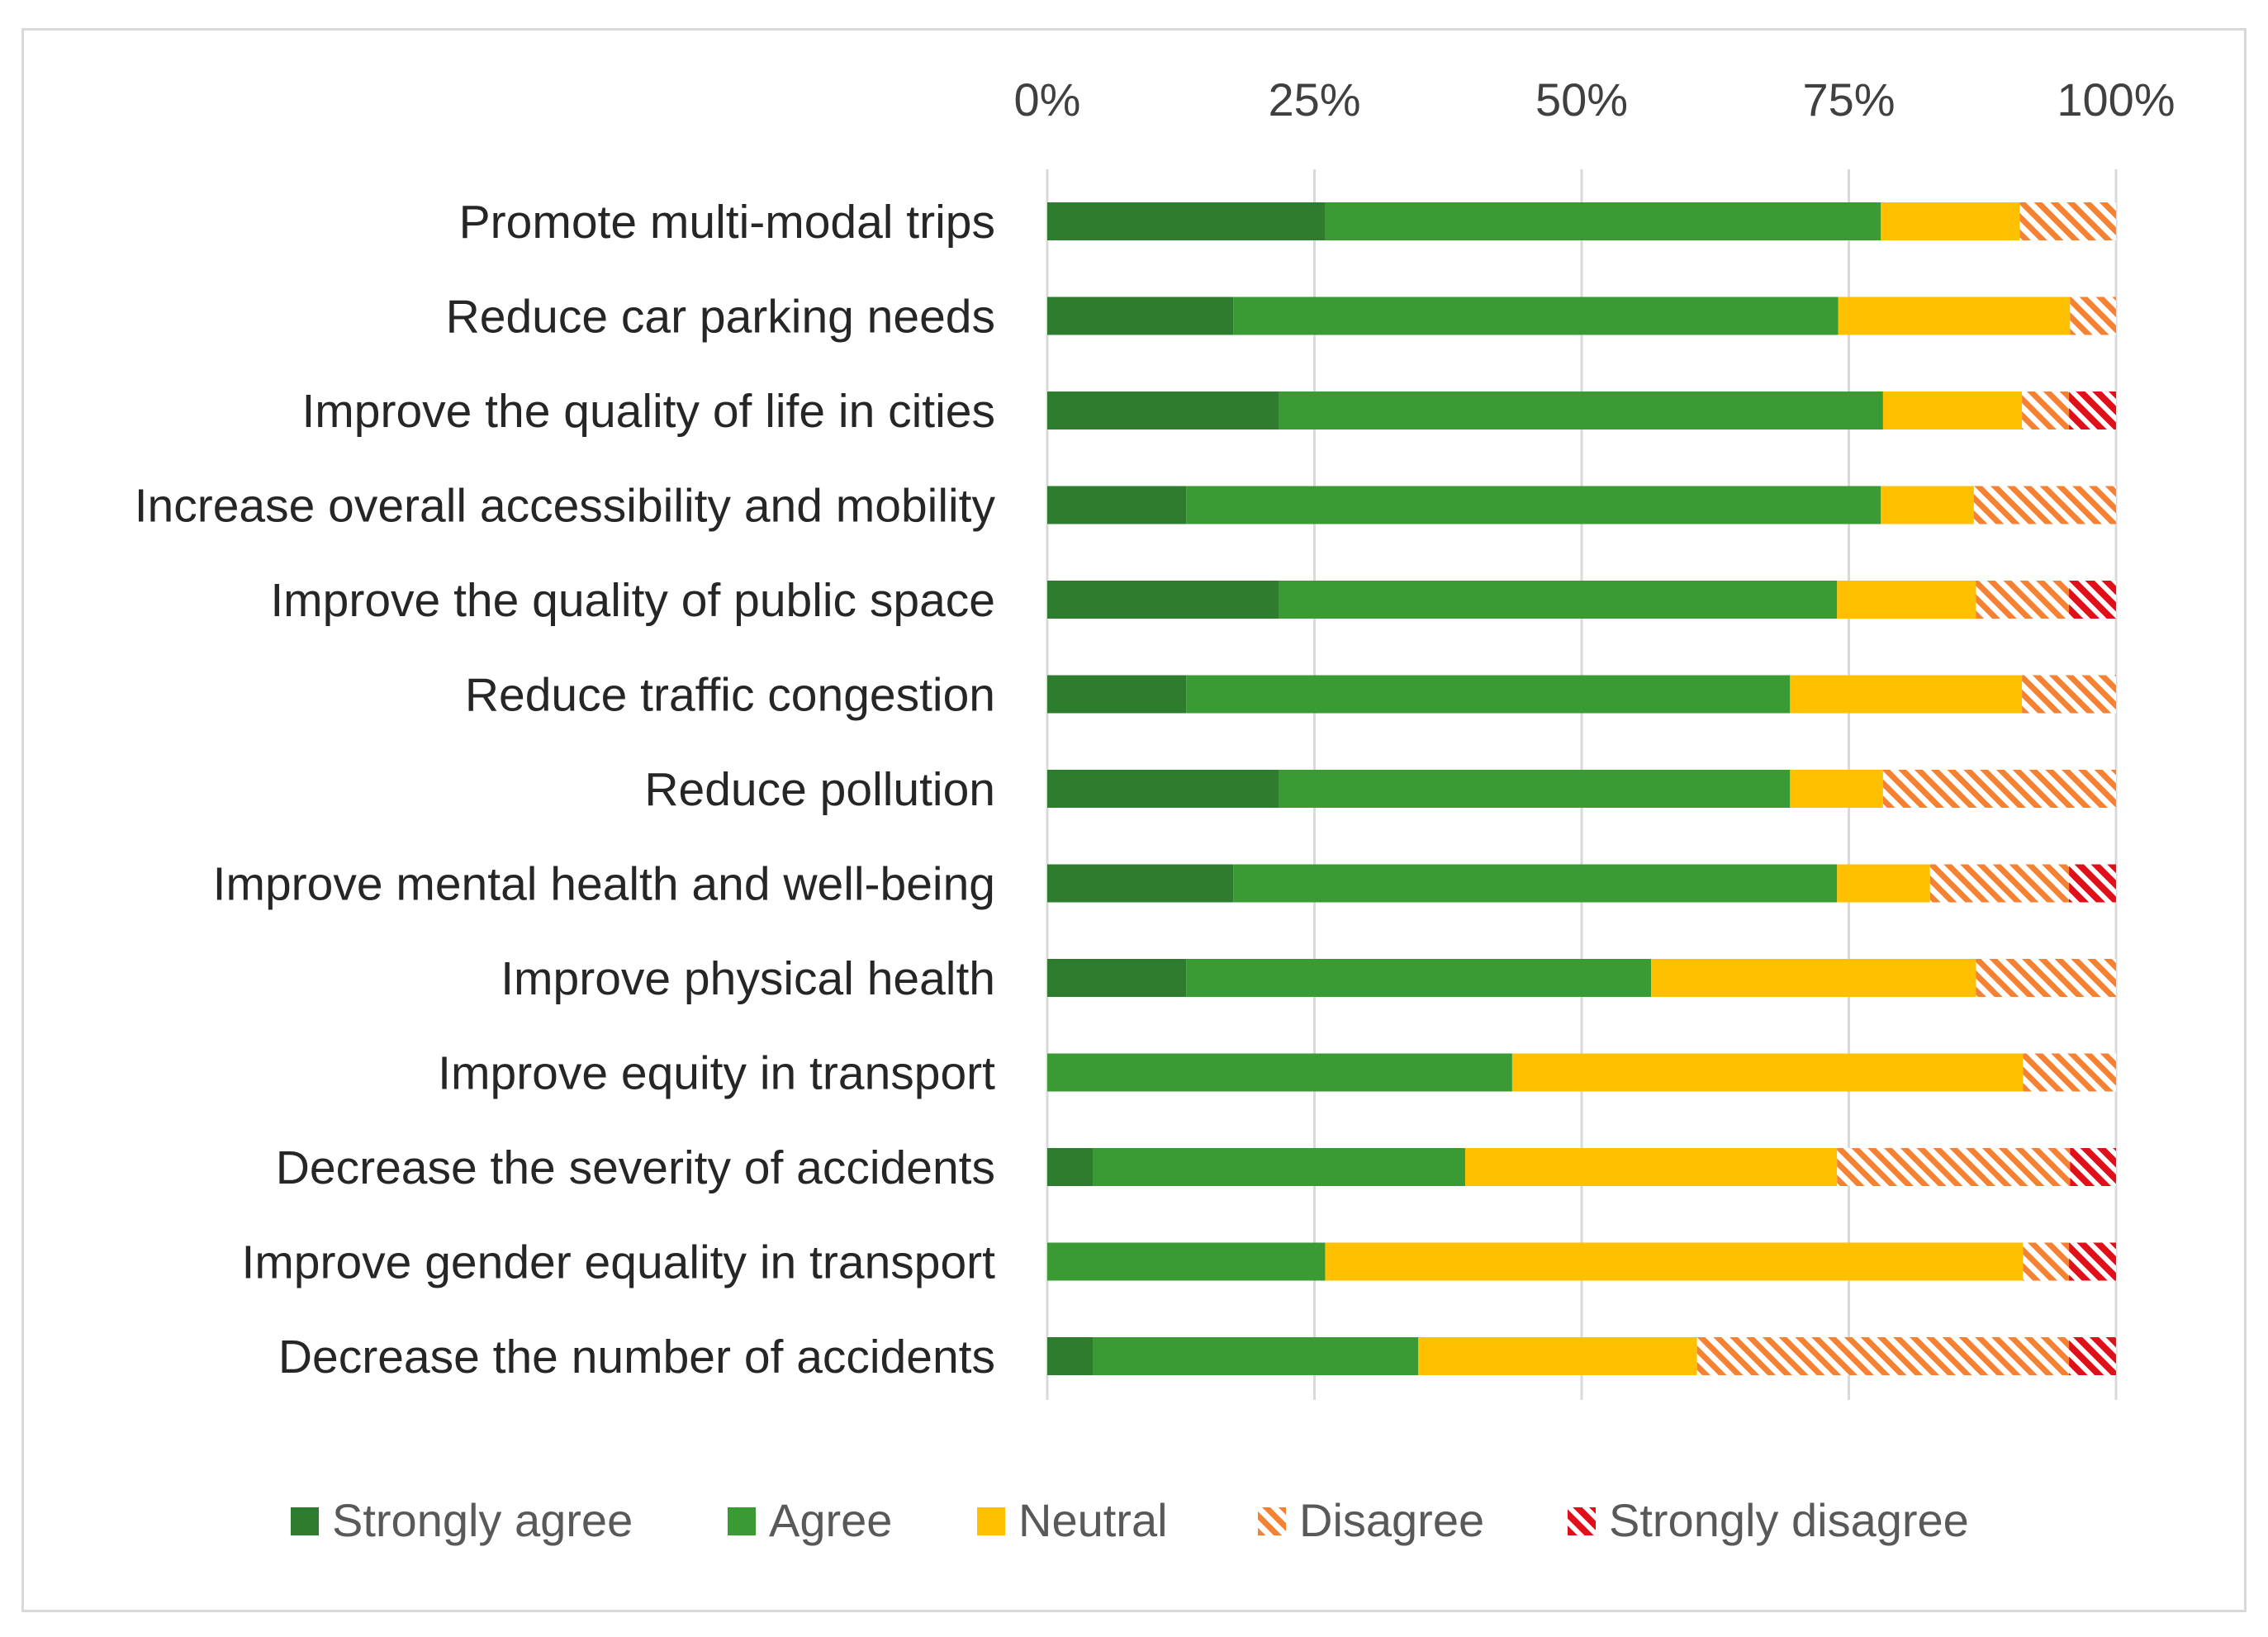  I want to click on legend-item-neutral: Neutral, so click(1072, 1520).